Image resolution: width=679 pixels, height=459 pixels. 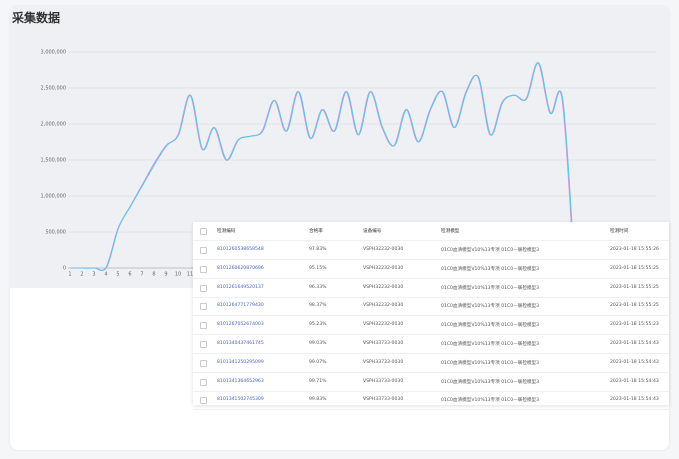 I want to click on table-cell: 8101261649520137, so click(x=240, y=287).